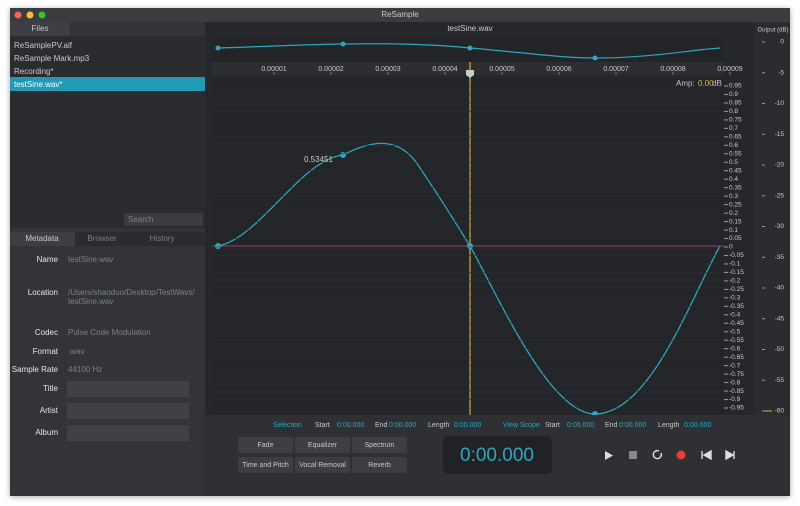  What do you see at coordinates (468, 68) in the screenshot?
I see `time-ruler` at bounding box center [468, 68].